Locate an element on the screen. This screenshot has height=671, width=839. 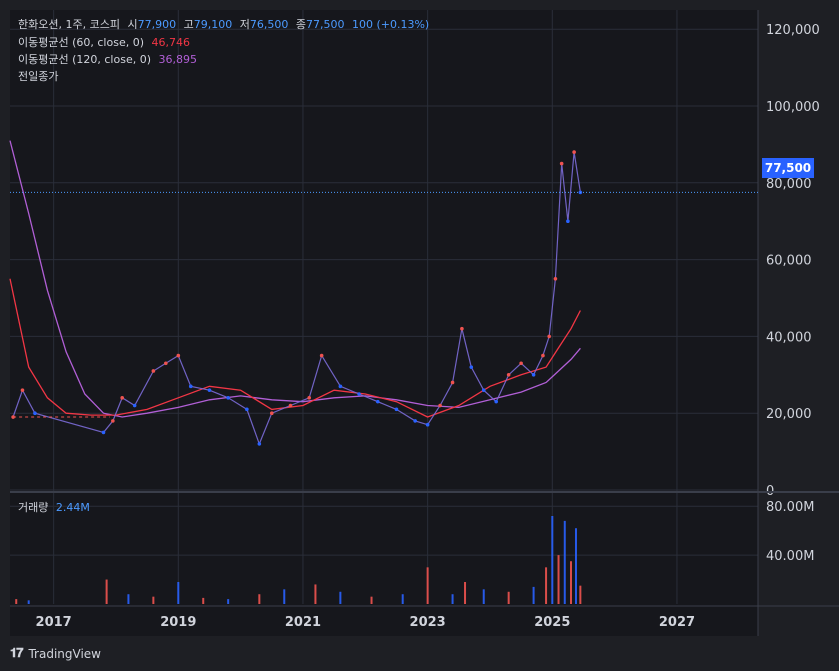
volume-label: 거래량 is located at coordinates (33, 507).